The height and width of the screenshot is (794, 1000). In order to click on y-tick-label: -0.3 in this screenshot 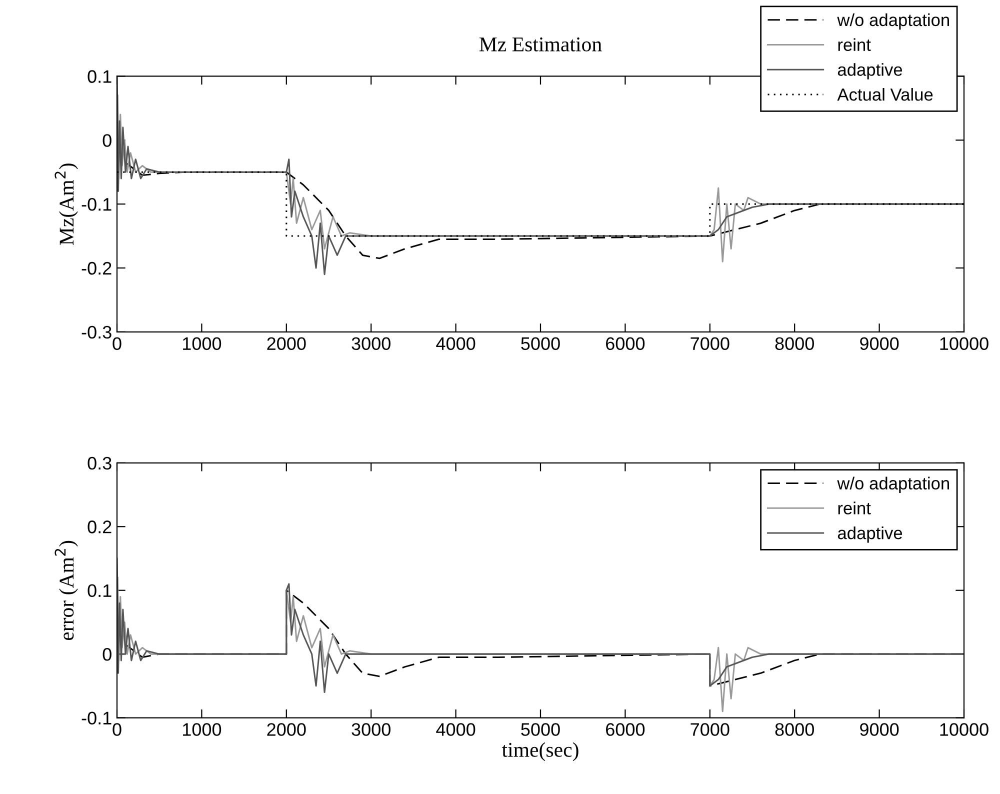, I will do `click(97, 332)`.